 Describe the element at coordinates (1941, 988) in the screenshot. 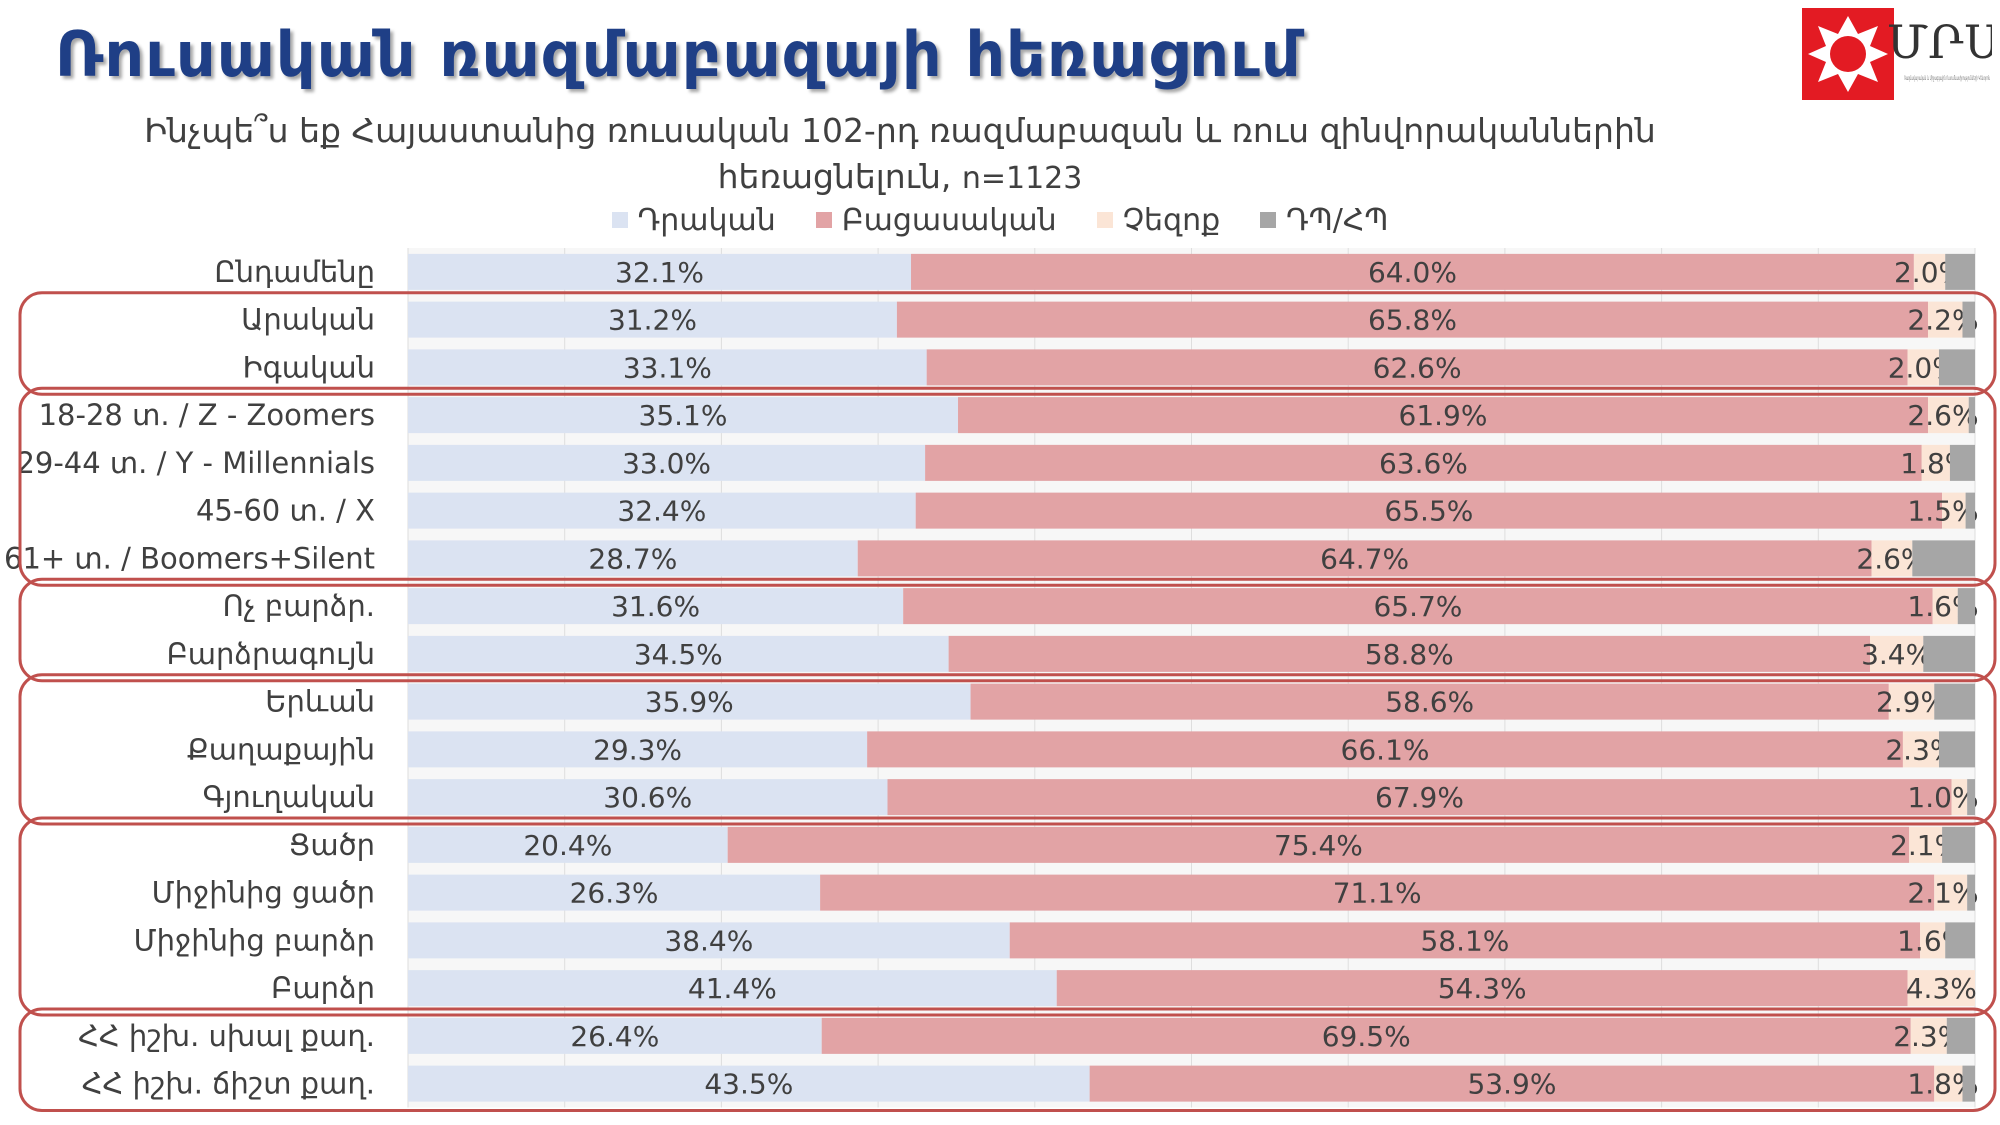

I see `data-label: 4.3%` at that location.